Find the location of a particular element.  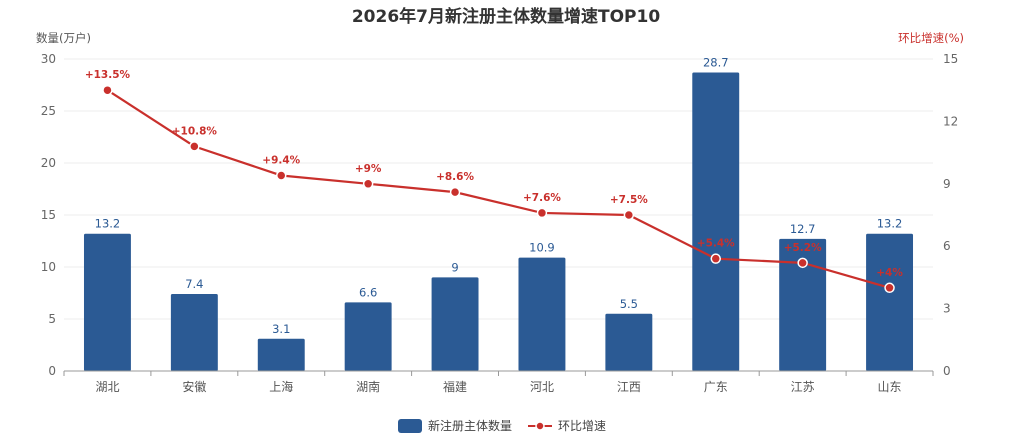

legend: 新注册主体数量 环比增速 is located at coordinates (502, 425).